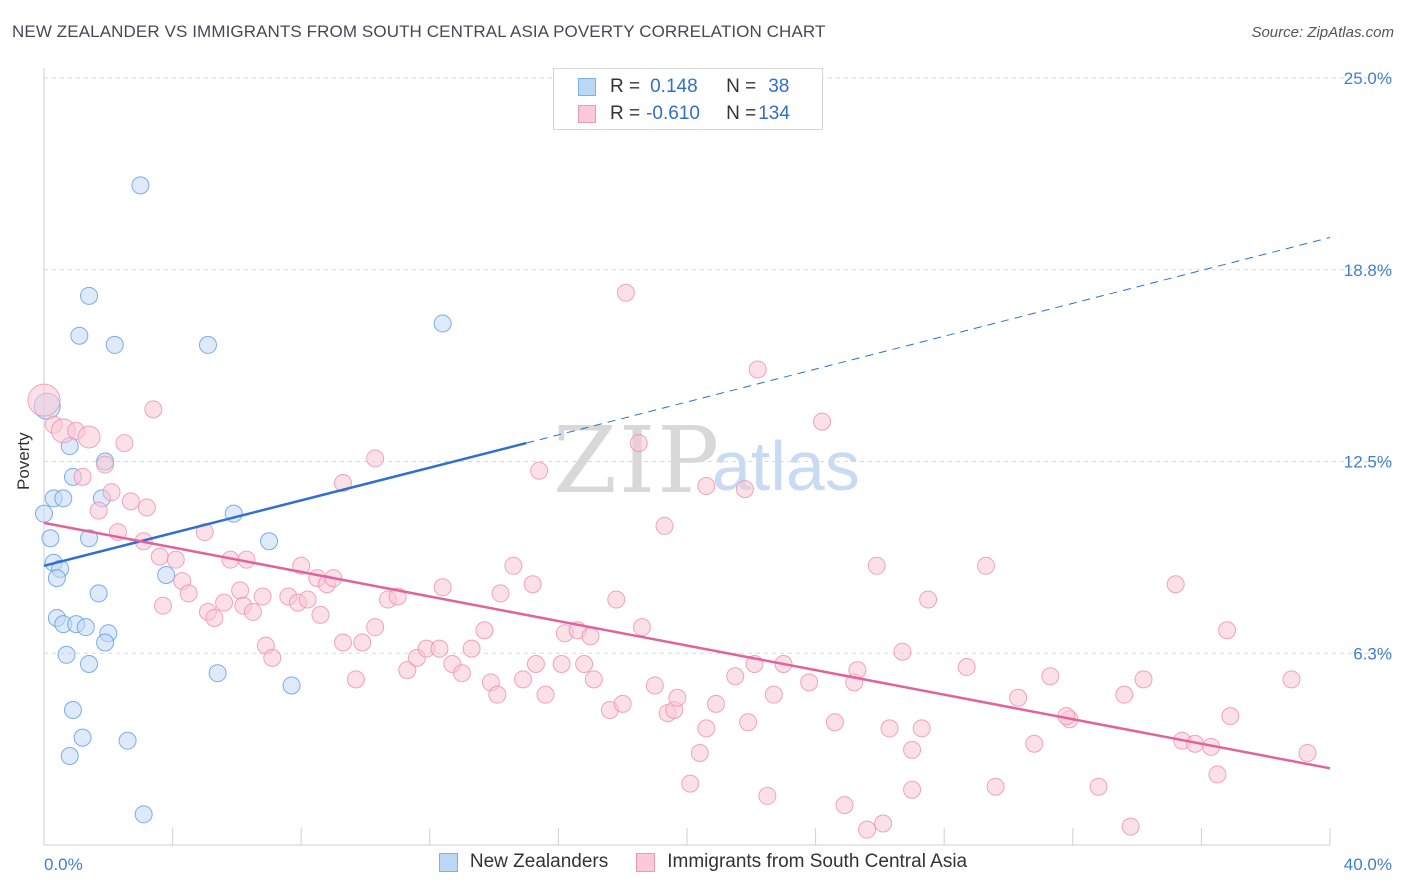 The image size is (1406, 892). I want to click on y-tick-label: 25.0%, so click(1368, 78).